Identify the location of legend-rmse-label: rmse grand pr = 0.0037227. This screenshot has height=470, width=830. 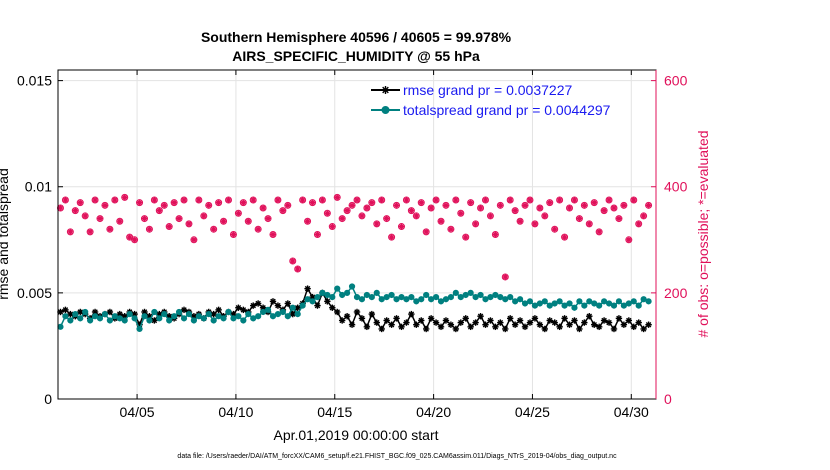
(487, 90).